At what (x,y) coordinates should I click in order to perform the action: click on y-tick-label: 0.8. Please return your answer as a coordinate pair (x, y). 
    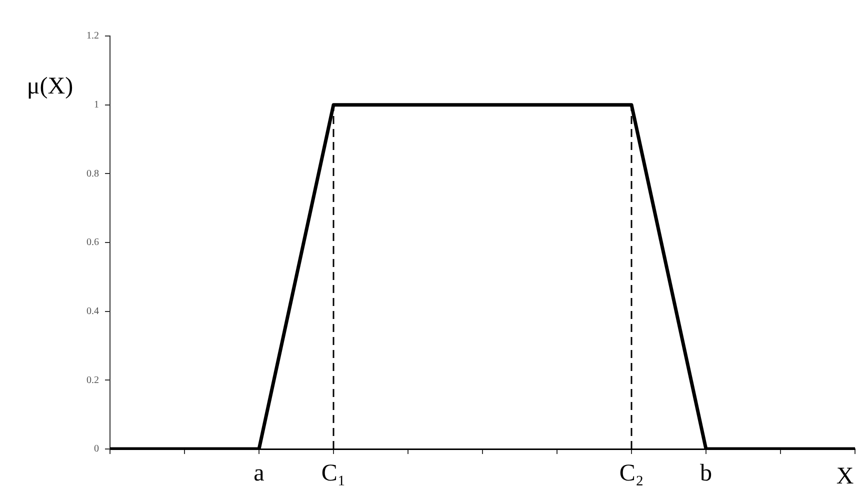
    Looking at the image, I should click on (92, 174).